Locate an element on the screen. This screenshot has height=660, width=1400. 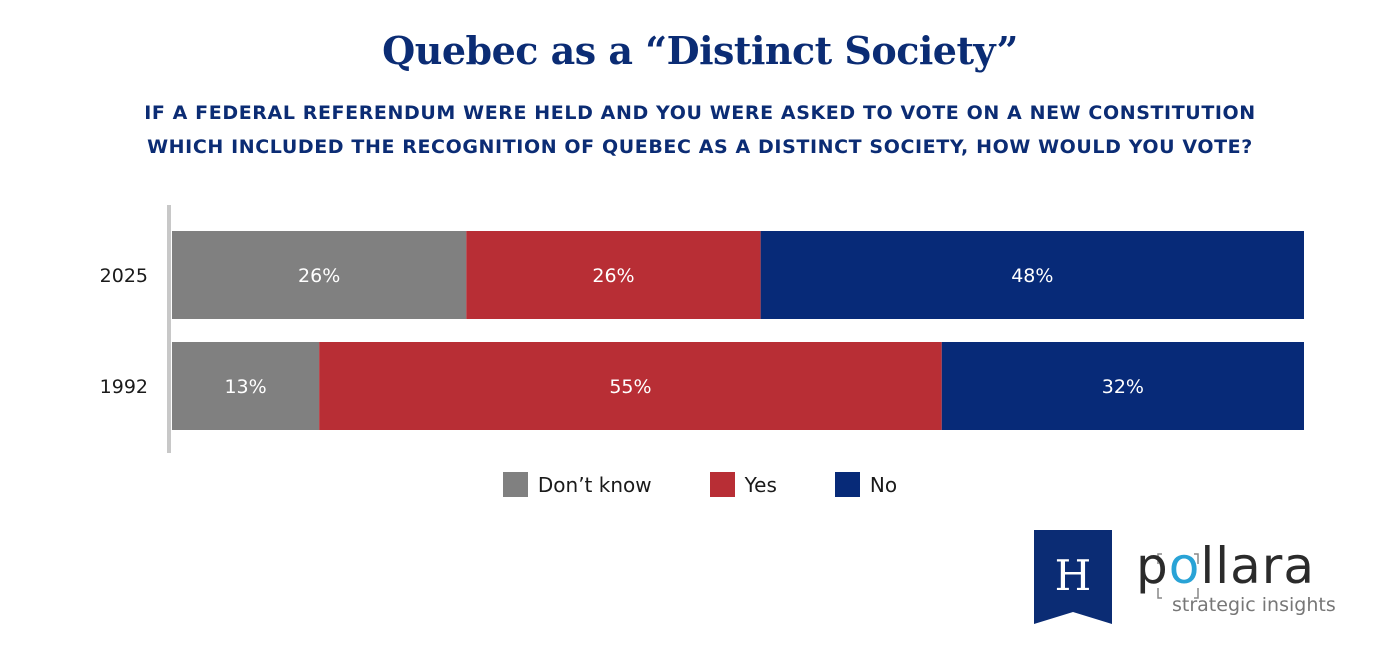
bar-1992-don-t-know is located at coordinates (246, 386).